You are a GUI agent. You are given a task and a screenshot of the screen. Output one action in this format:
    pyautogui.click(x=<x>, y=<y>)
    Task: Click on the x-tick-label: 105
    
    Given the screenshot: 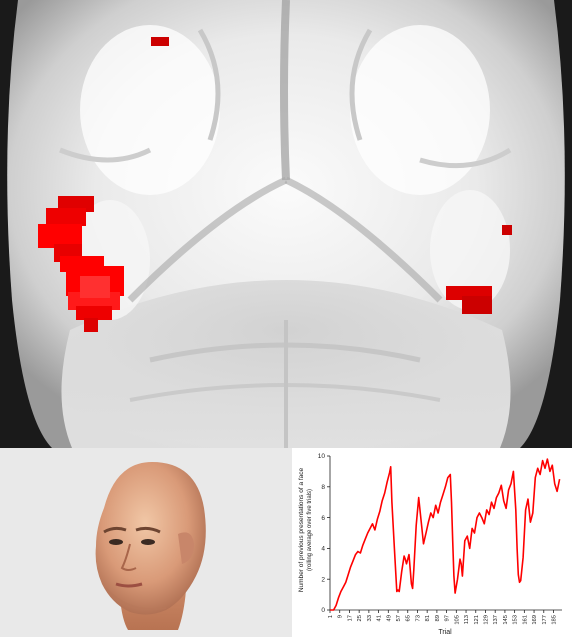 What is the action you would take?
    pyautogui.click(x=457, y=620)
    